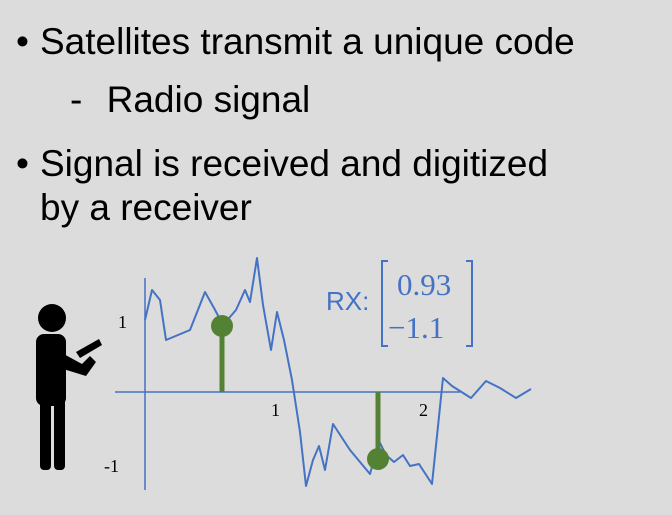  Describe the element at coordinates (69, 387) in the screenshot. I see `person-with-phone-icon` at that location.